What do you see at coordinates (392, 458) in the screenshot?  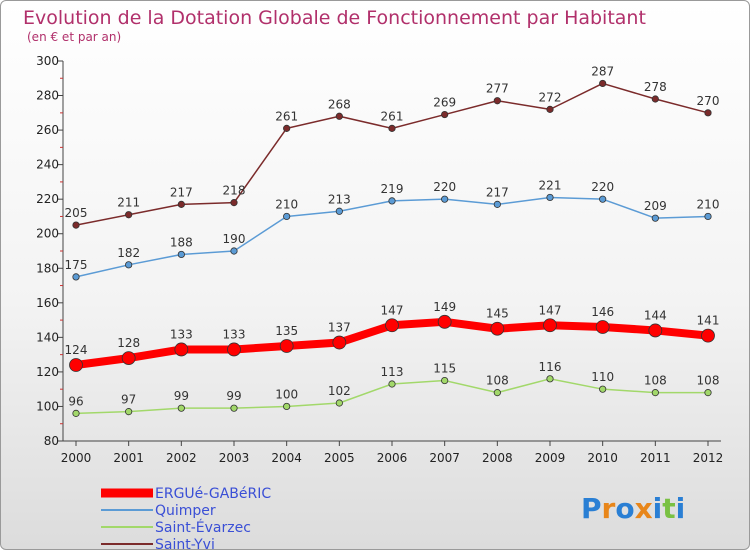 I see `x-tick-label: 2006` at bounding box center [392, 458].